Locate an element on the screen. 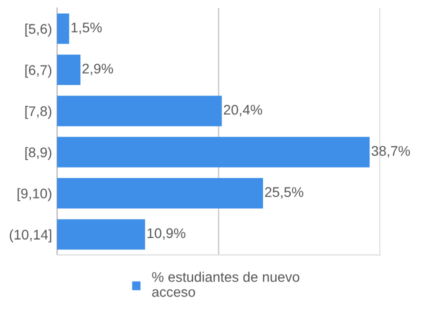 This screenshot has width=432, height=324. data-label: 2,9% is located at coordinates (98, 70).